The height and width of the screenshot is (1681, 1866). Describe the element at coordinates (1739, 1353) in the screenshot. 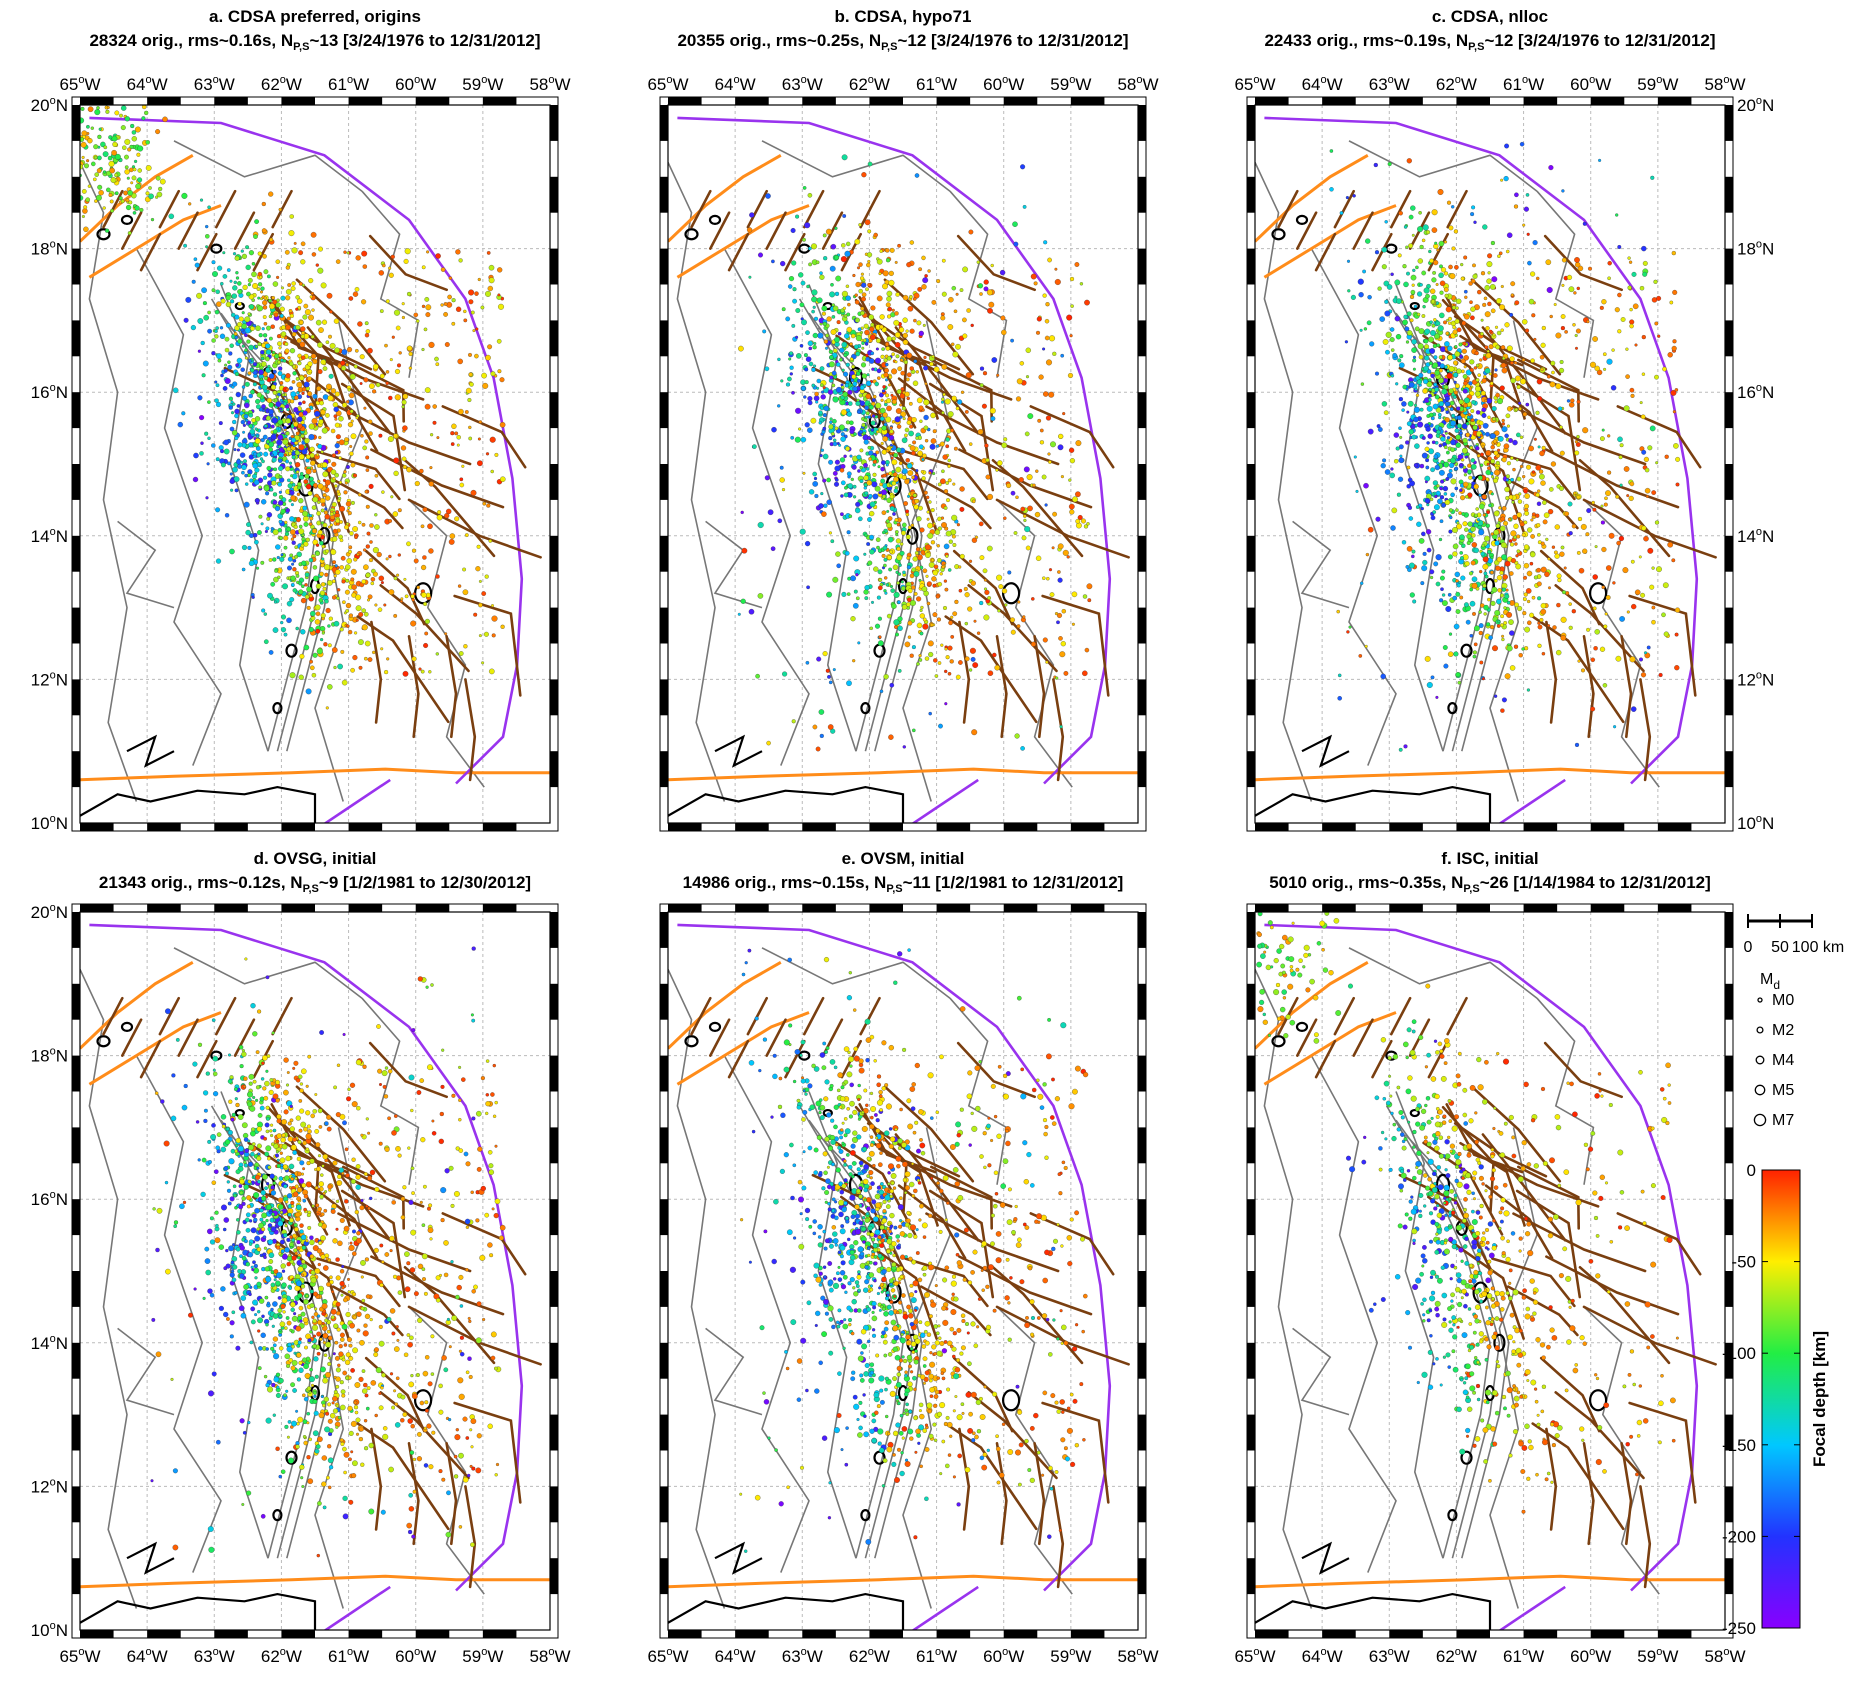

I see `colorbar-tick-label: -100` at that location.